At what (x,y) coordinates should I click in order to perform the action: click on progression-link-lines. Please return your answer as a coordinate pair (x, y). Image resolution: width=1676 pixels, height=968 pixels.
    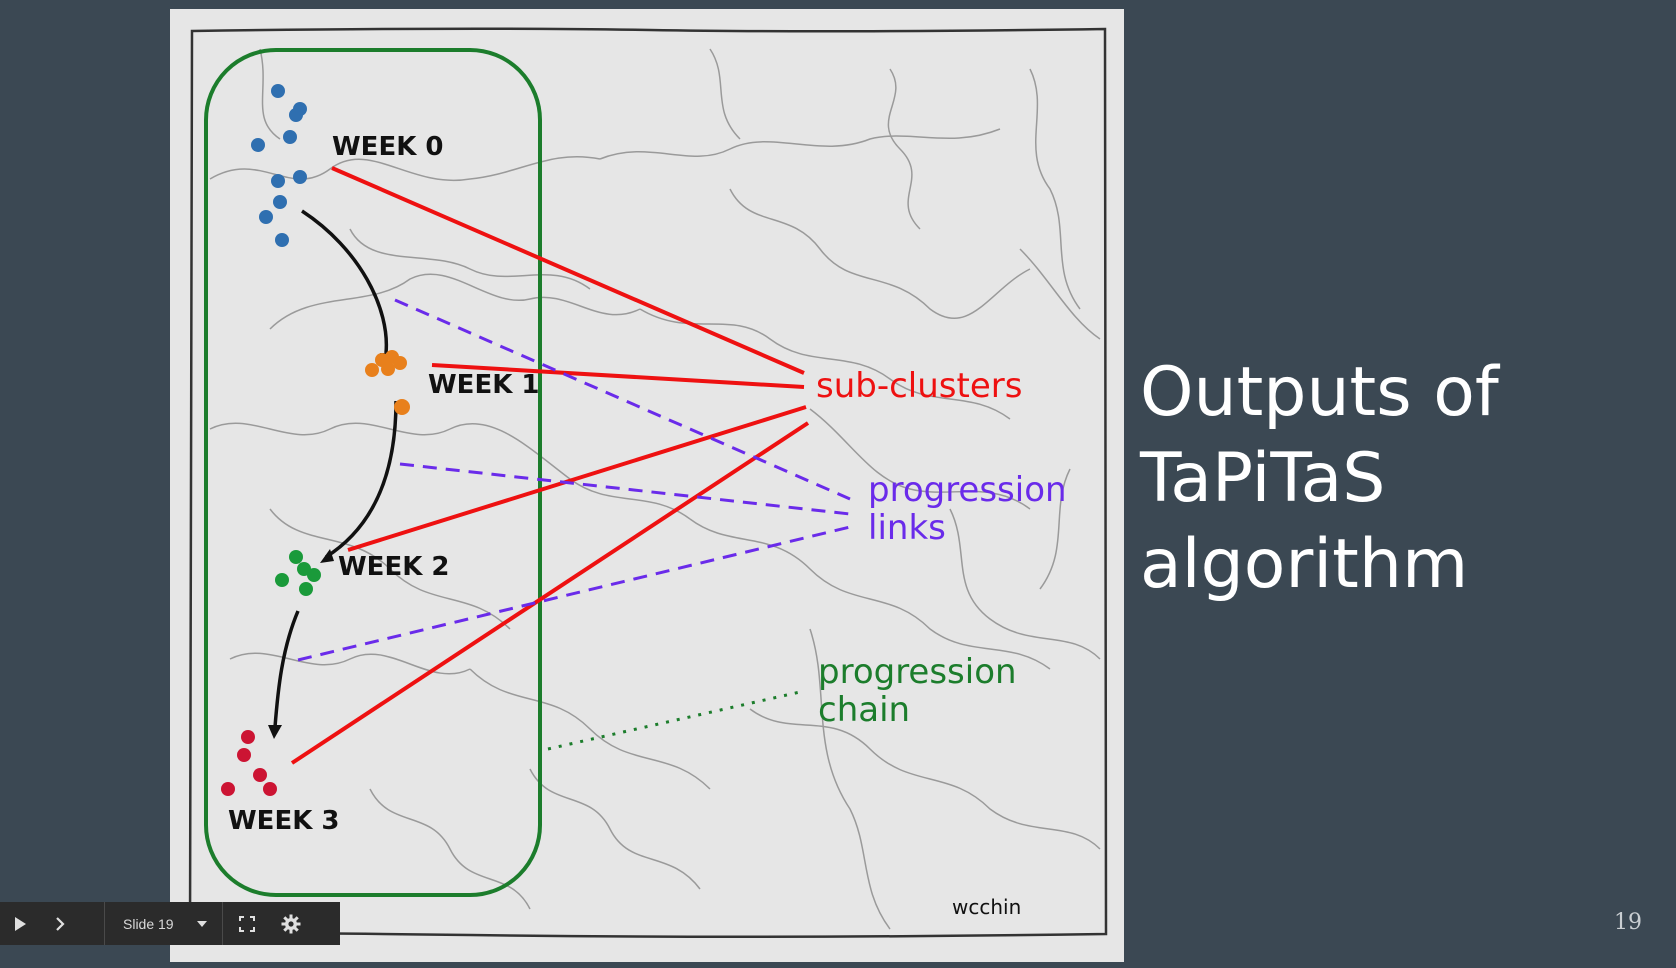
    Looking at the image, I should click on (574, 480).